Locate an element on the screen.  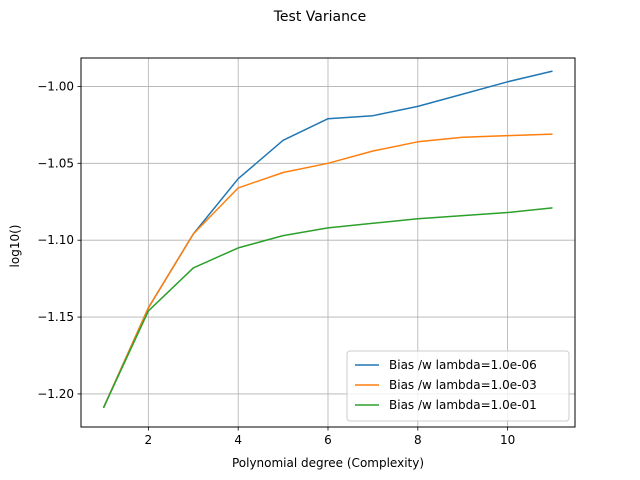
x-tick-label: 4 is located at coordinates (238, 440).